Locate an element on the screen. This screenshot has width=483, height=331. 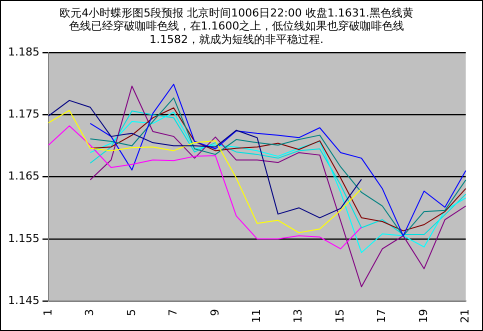
x-tick-label: 1 is located at coordinates (47, 312).